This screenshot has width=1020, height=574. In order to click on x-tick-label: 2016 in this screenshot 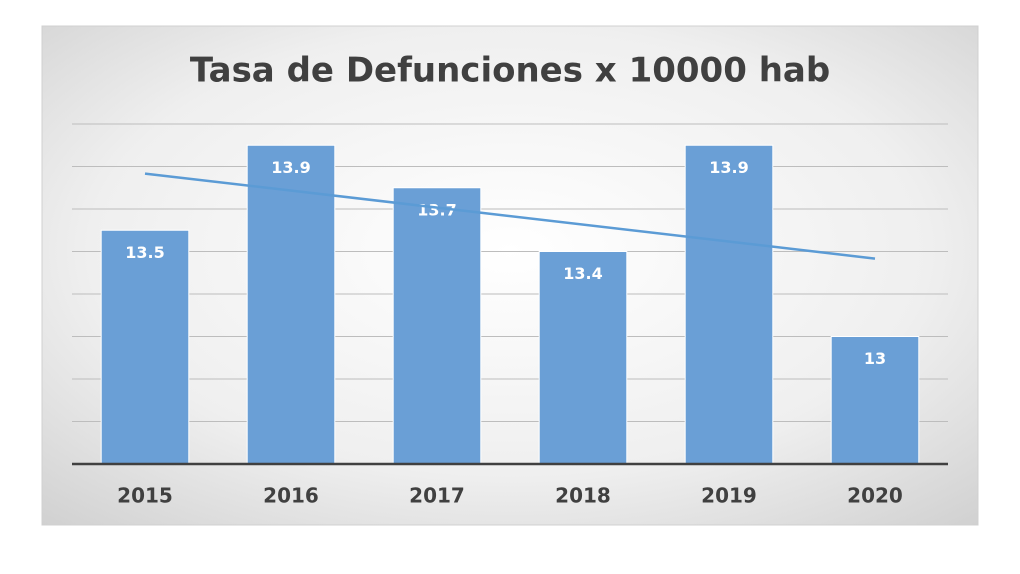, I will do `click(291, 496)`.